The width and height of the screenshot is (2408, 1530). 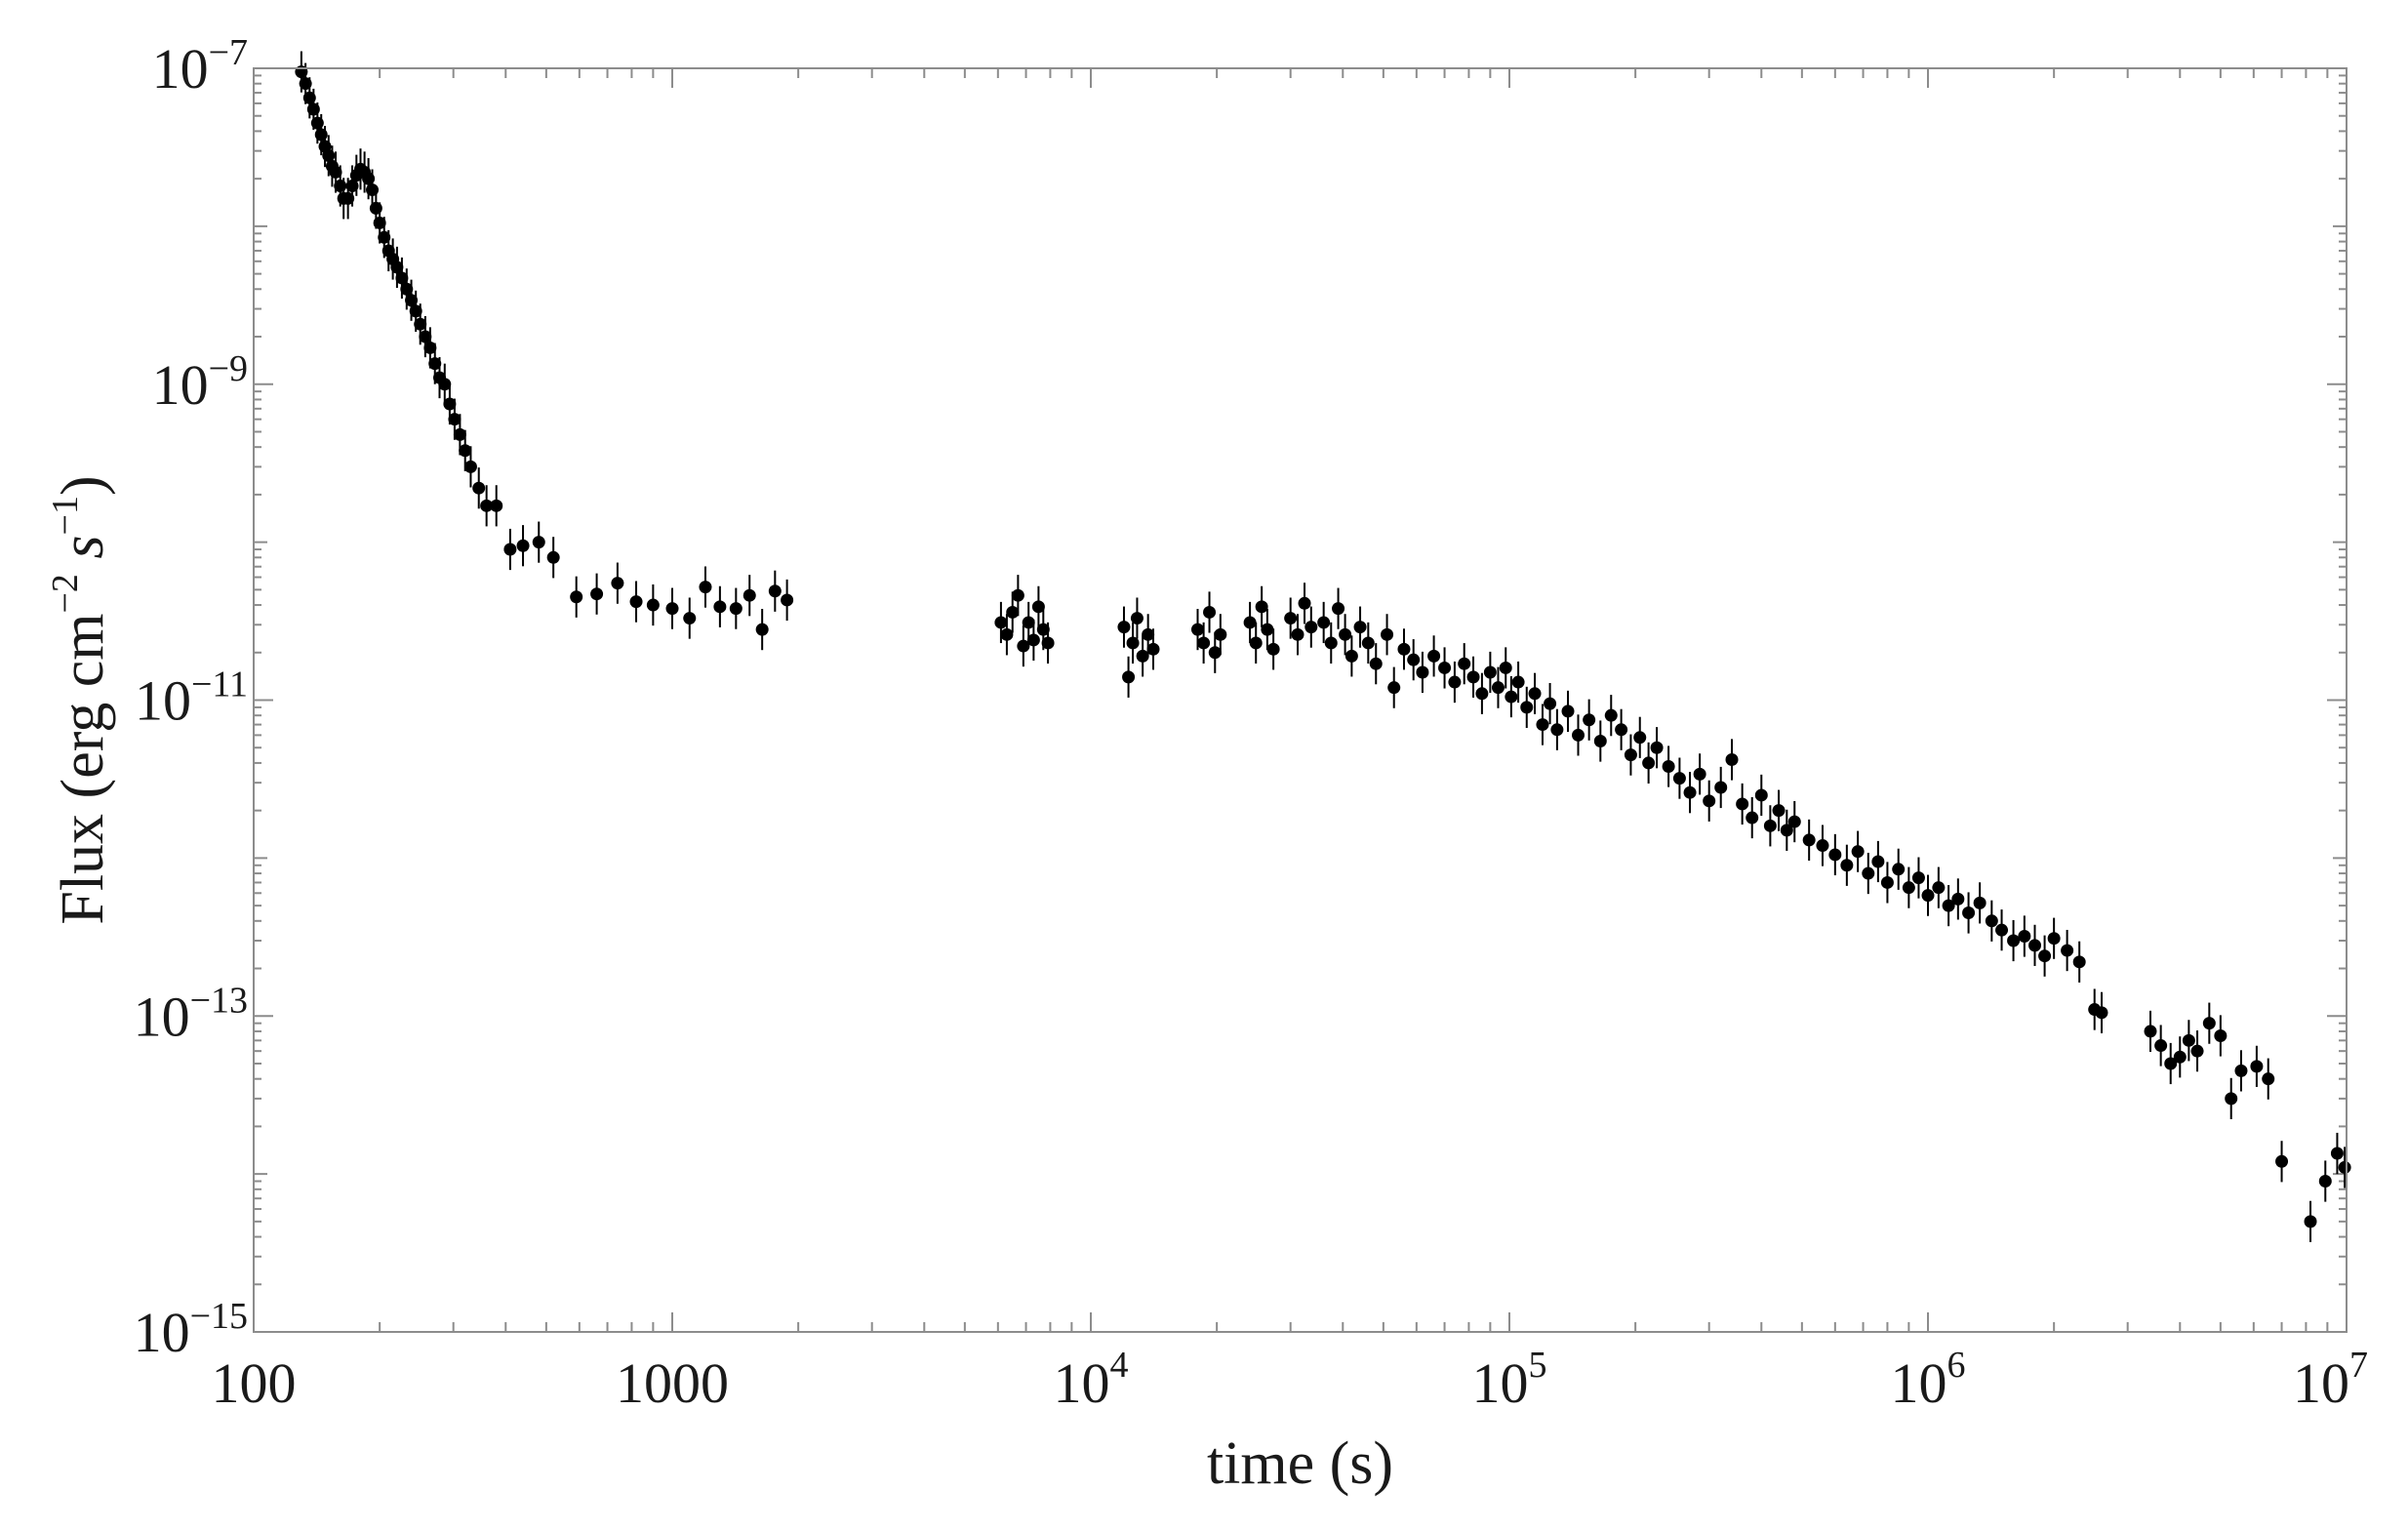 What do you see at coordinates (191, 1014) in the screenshot?
I see `y-tick-label: 10⁻¹³` at bounding box center [191, 1014].